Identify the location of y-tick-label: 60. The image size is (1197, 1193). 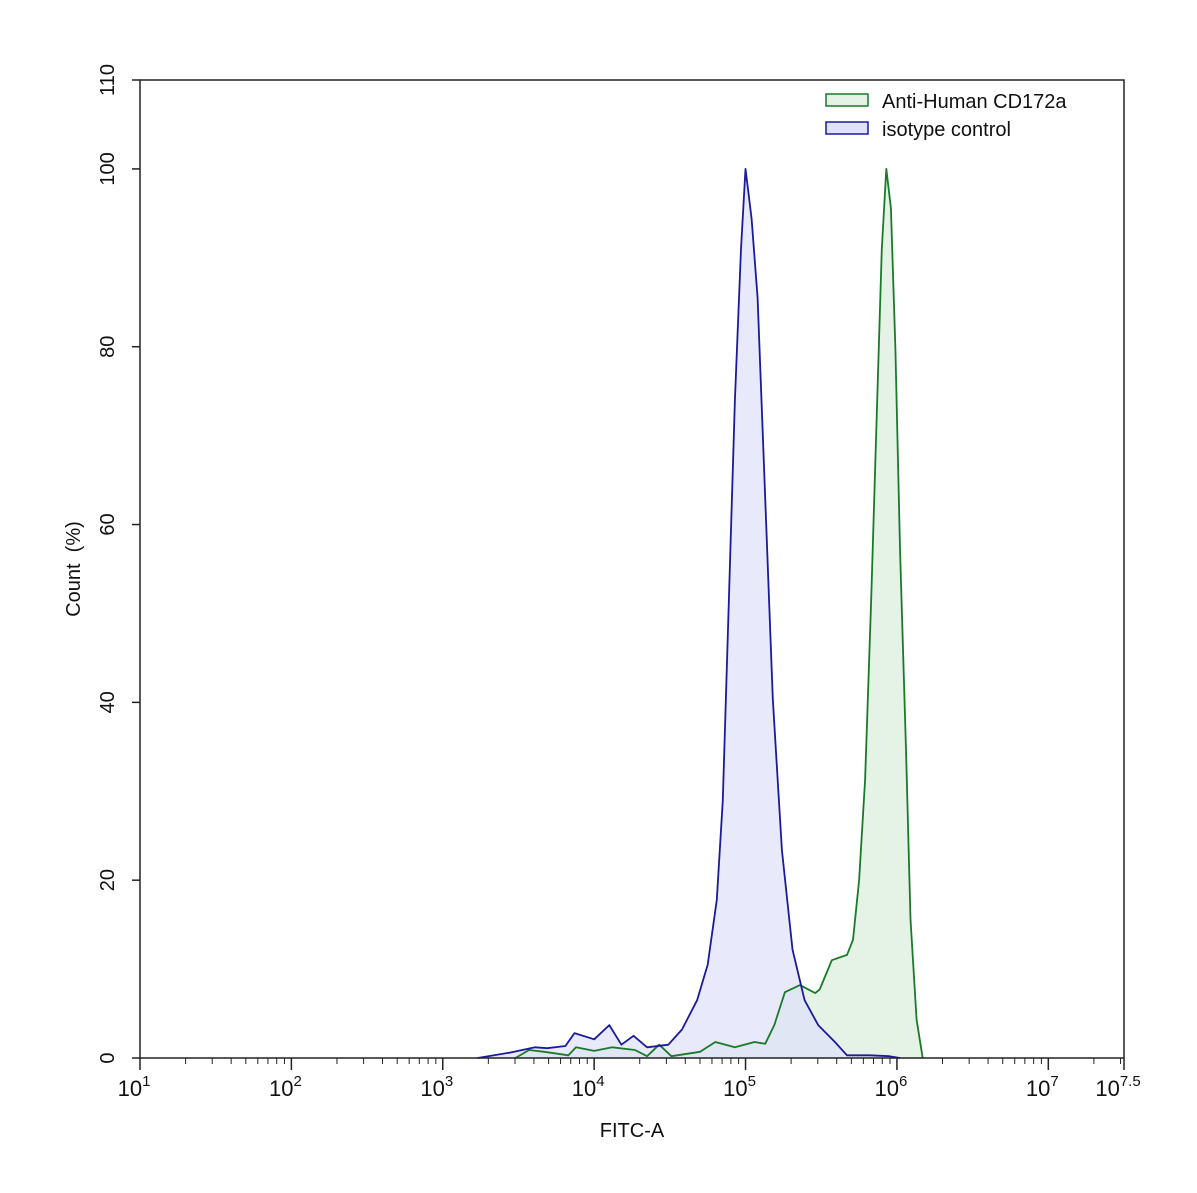
(108, 524).